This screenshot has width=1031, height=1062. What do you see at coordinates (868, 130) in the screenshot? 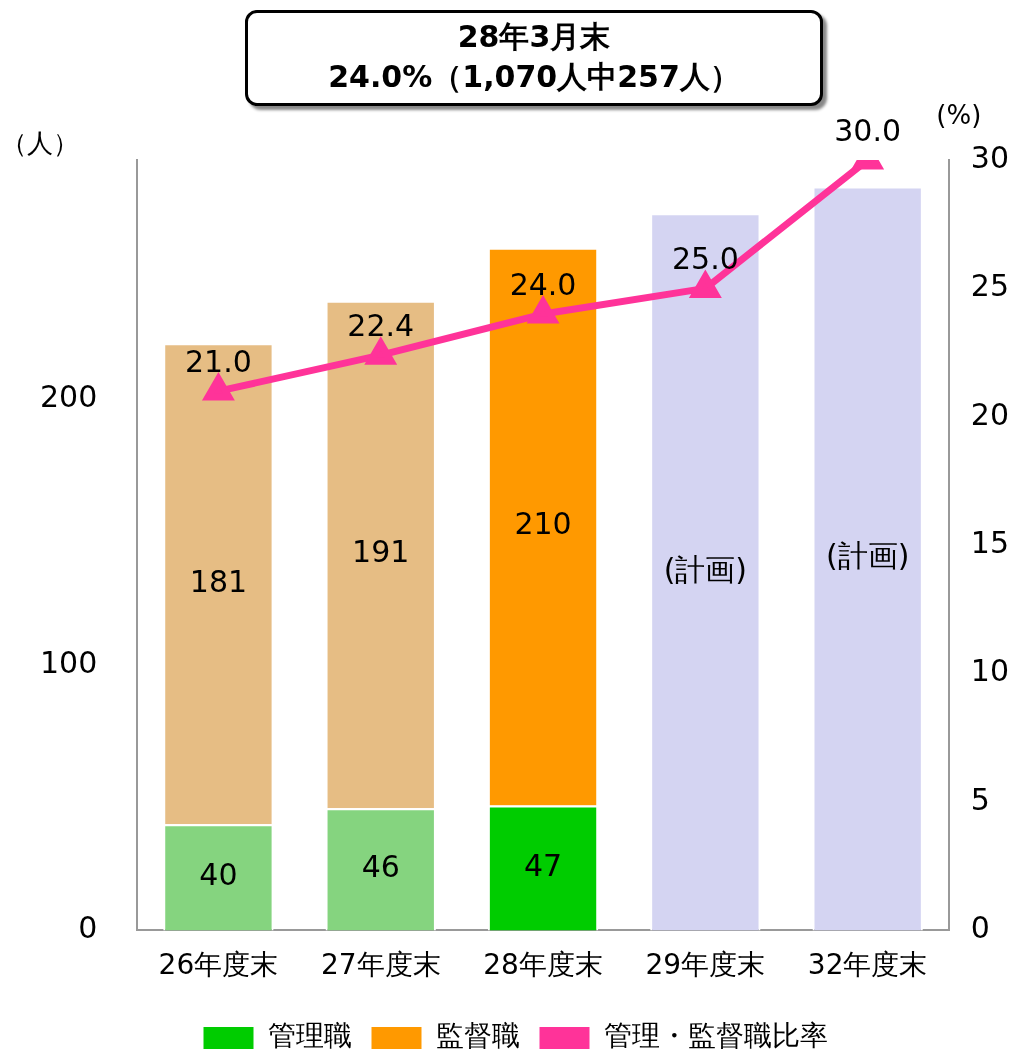
I see `data-label: 30.0` at bounding box center [868, 130].